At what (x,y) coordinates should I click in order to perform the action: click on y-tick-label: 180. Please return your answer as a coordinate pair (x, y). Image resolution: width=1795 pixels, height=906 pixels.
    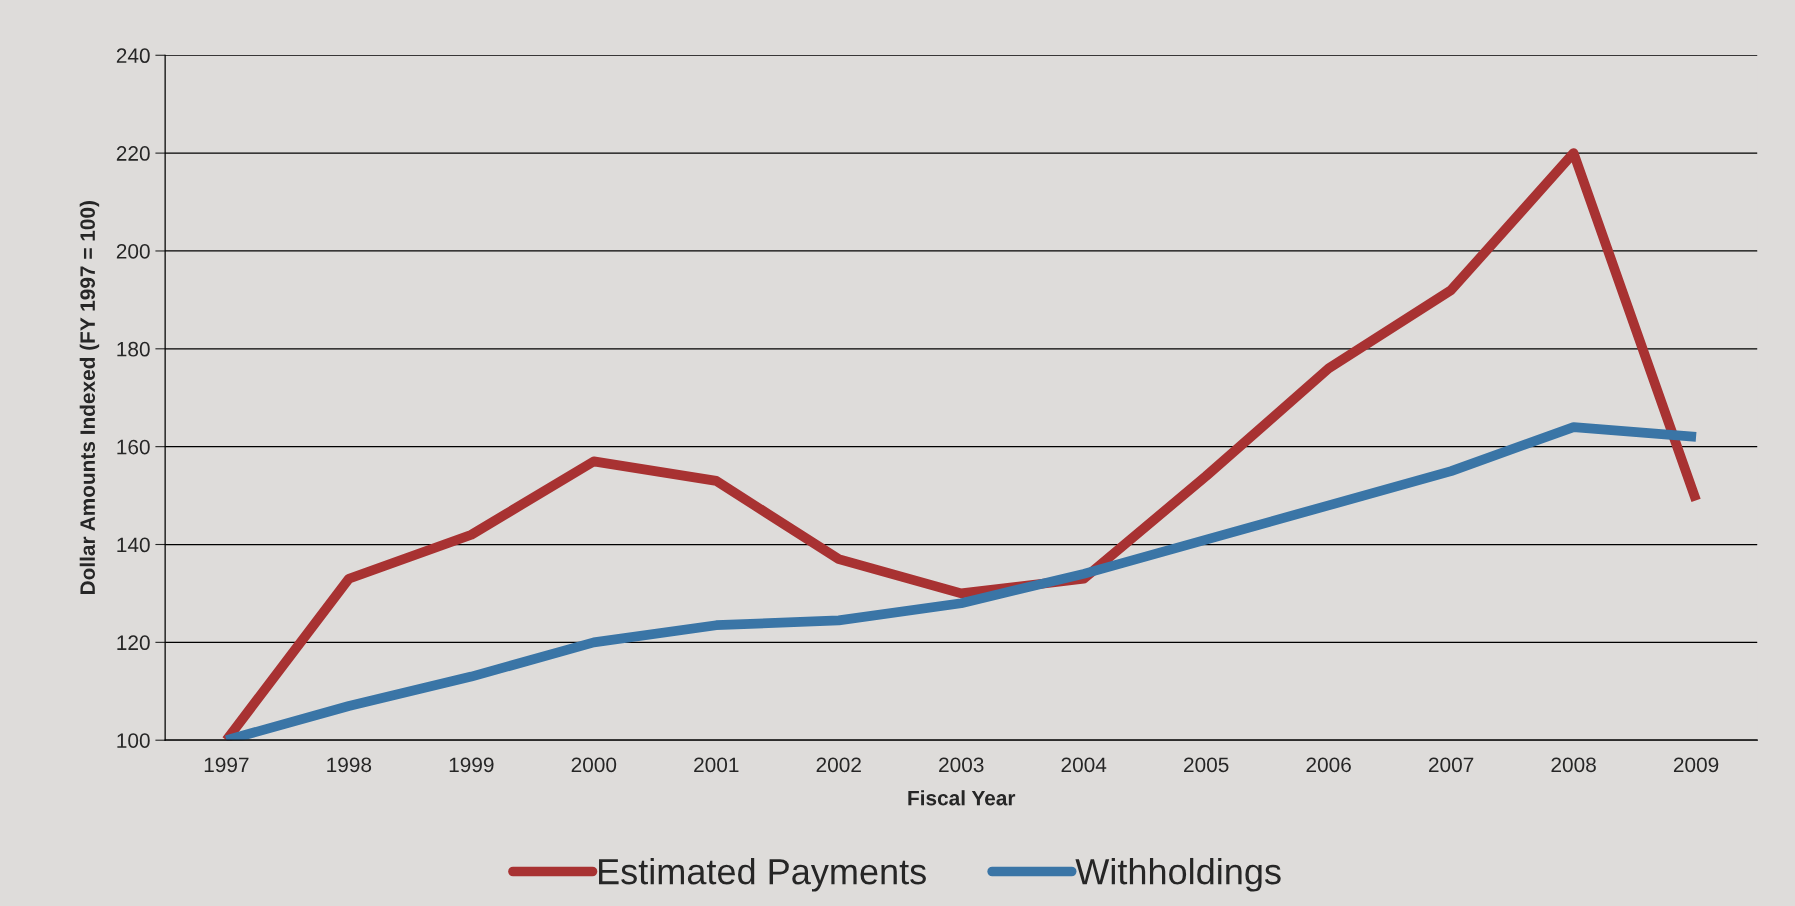
    Looking at the image, I should click on (133, 349).